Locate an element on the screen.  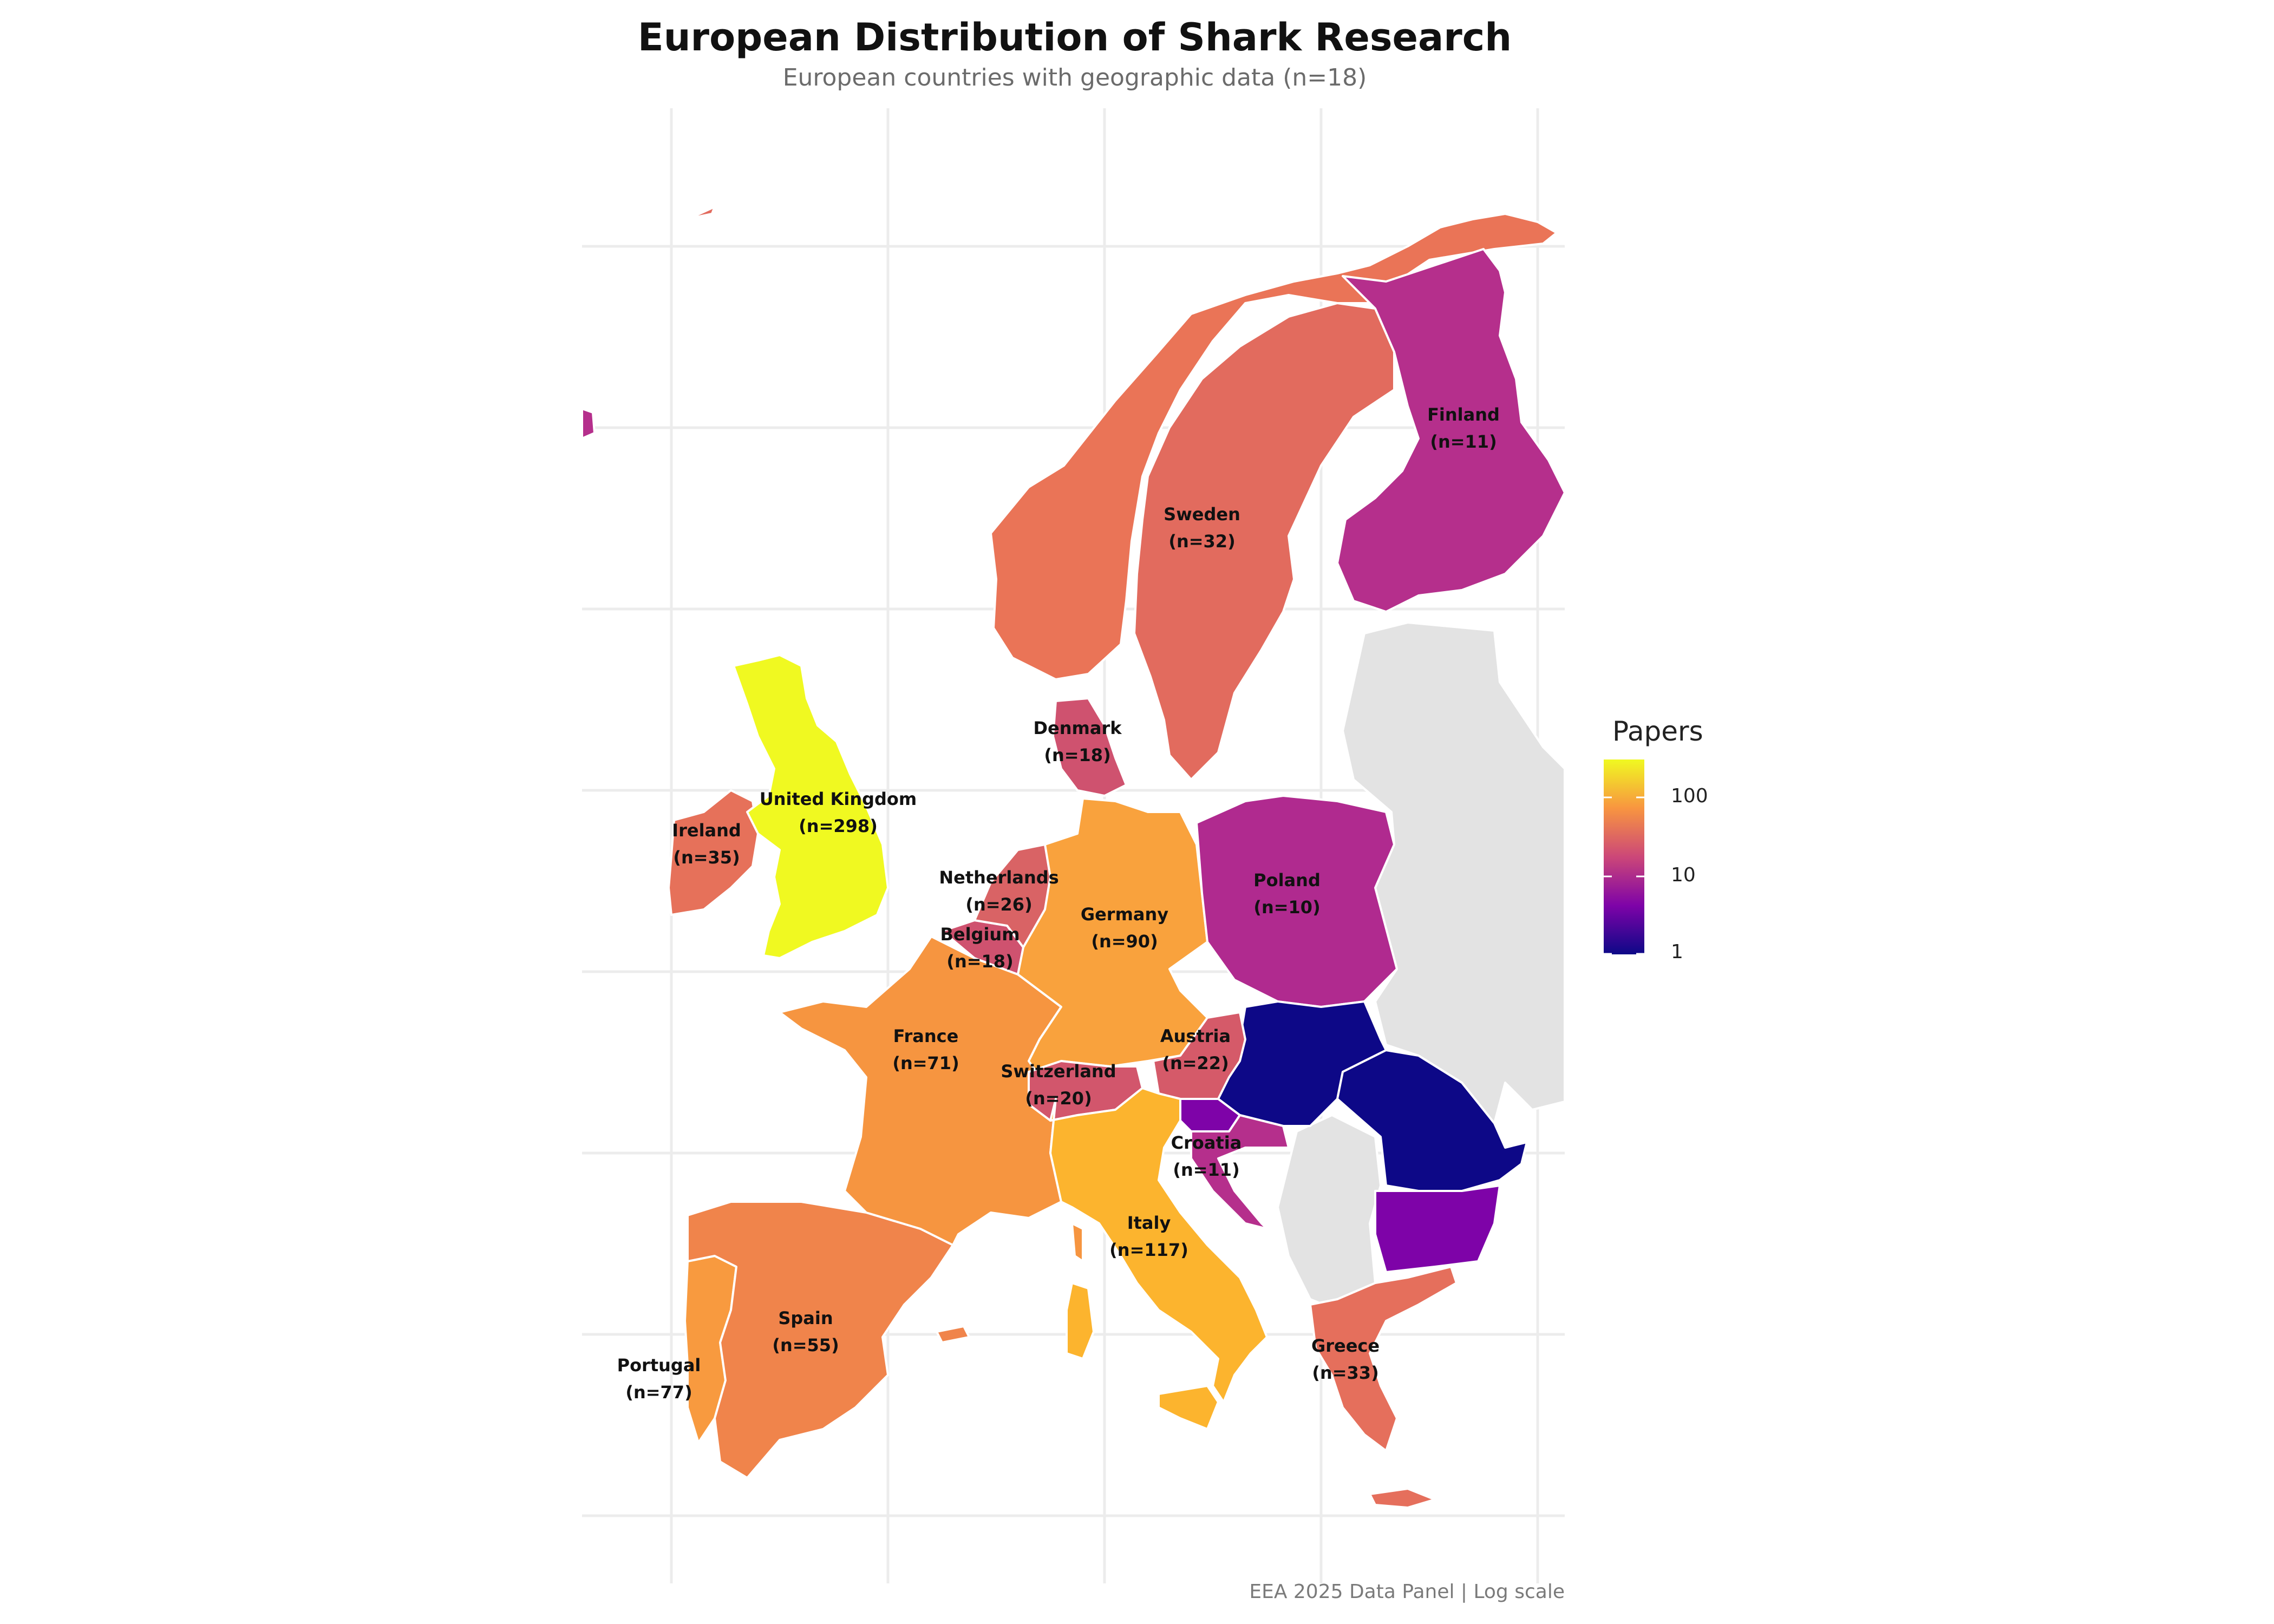
label-austria-count: (n=22) is located at coordinates (1195, 1063).